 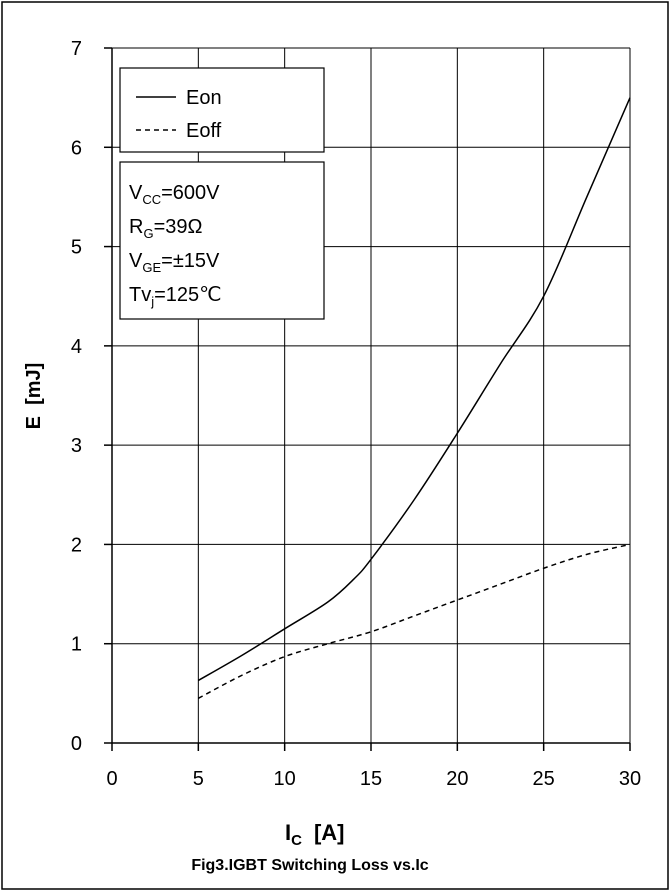 What do you see at coordinates (76, 347) in the screenshot?
I see `y-tick-label: 4` at bounding box center [76, 347].